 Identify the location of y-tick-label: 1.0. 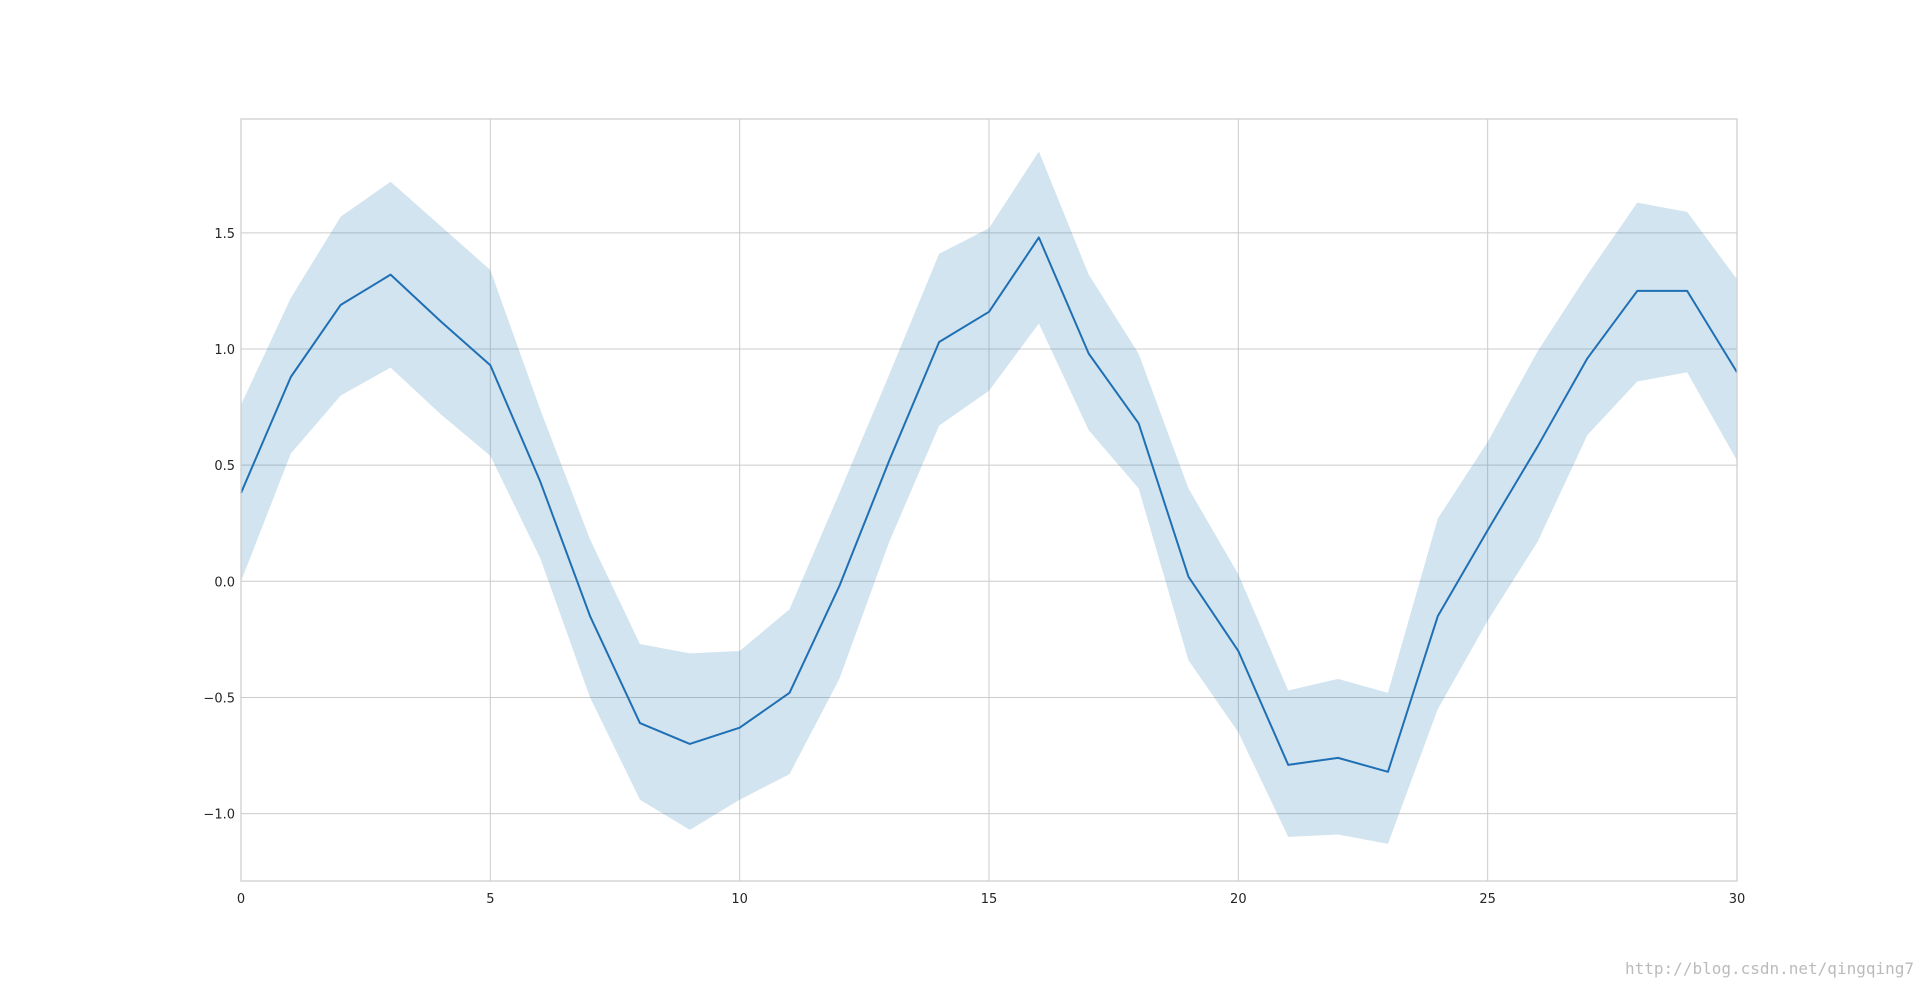
(224, 350).